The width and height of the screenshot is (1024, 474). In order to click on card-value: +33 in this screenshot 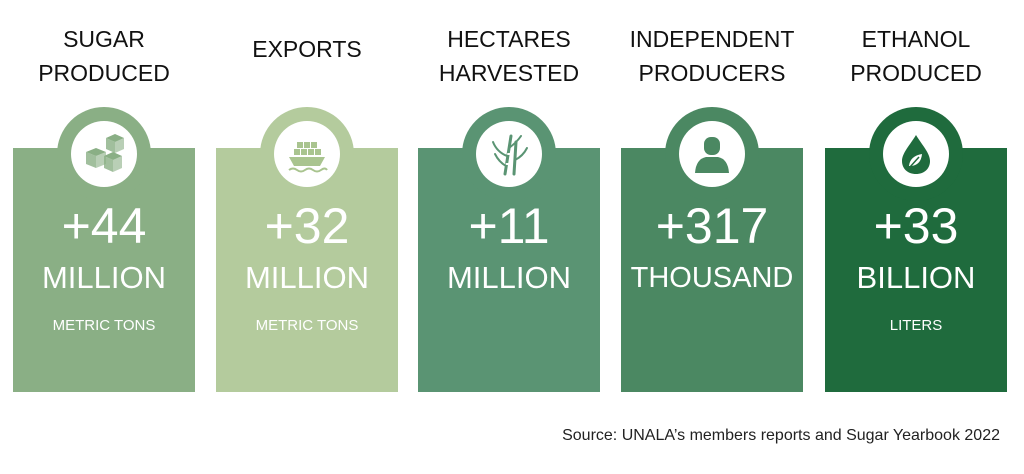, I will do `click(916, 226)`.